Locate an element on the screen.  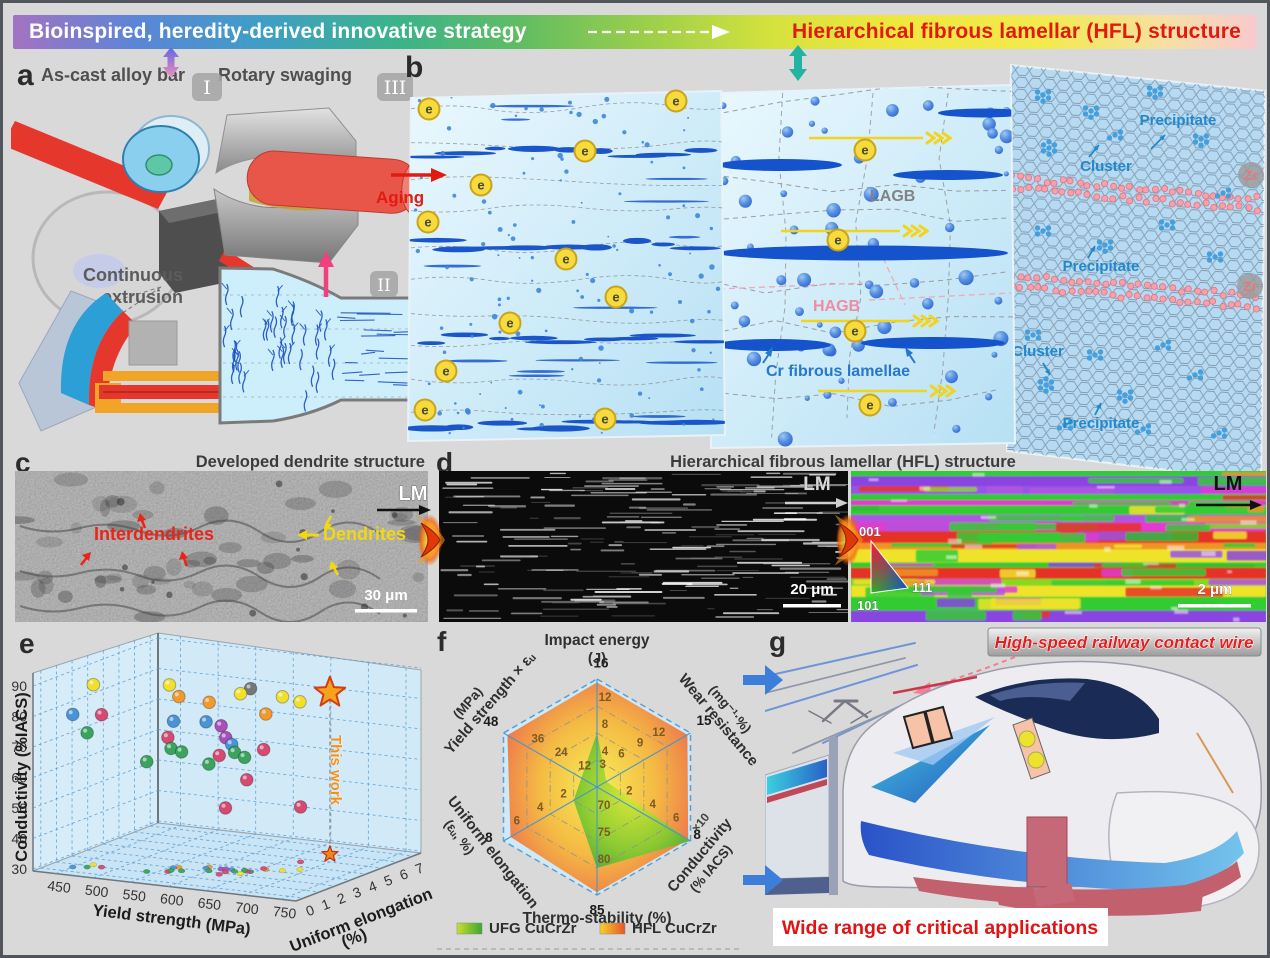
svg-text: 0 is located at coordinates (310, 910).